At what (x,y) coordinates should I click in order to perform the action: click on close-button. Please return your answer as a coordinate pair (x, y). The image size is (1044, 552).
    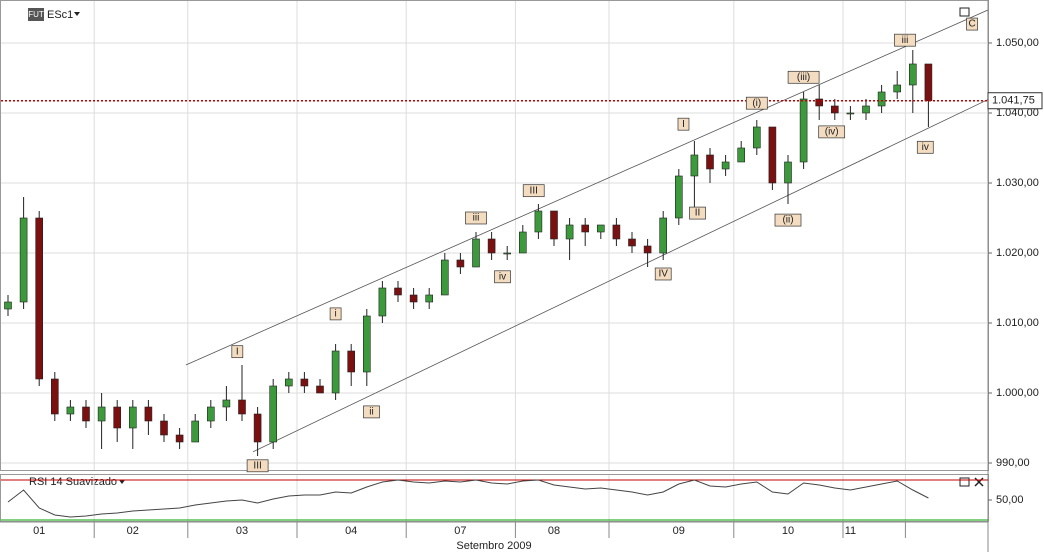
    Looking at the image, I should click on (979, 482).